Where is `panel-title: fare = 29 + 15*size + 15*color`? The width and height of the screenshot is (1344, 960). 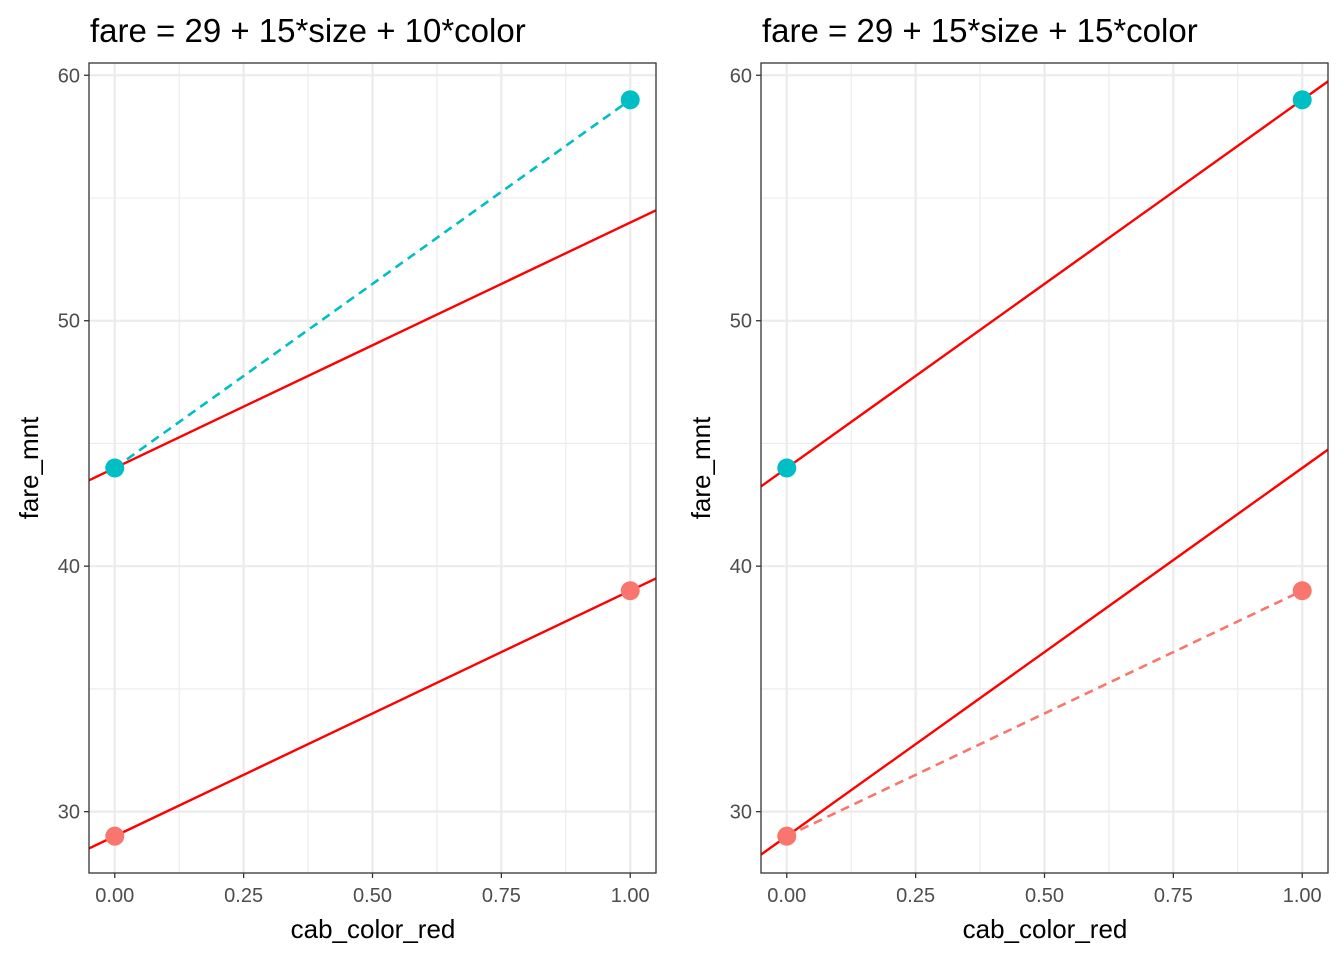 panel-title: fare = 29 + 15*size + 15*color is located at coordinates (980, 30).